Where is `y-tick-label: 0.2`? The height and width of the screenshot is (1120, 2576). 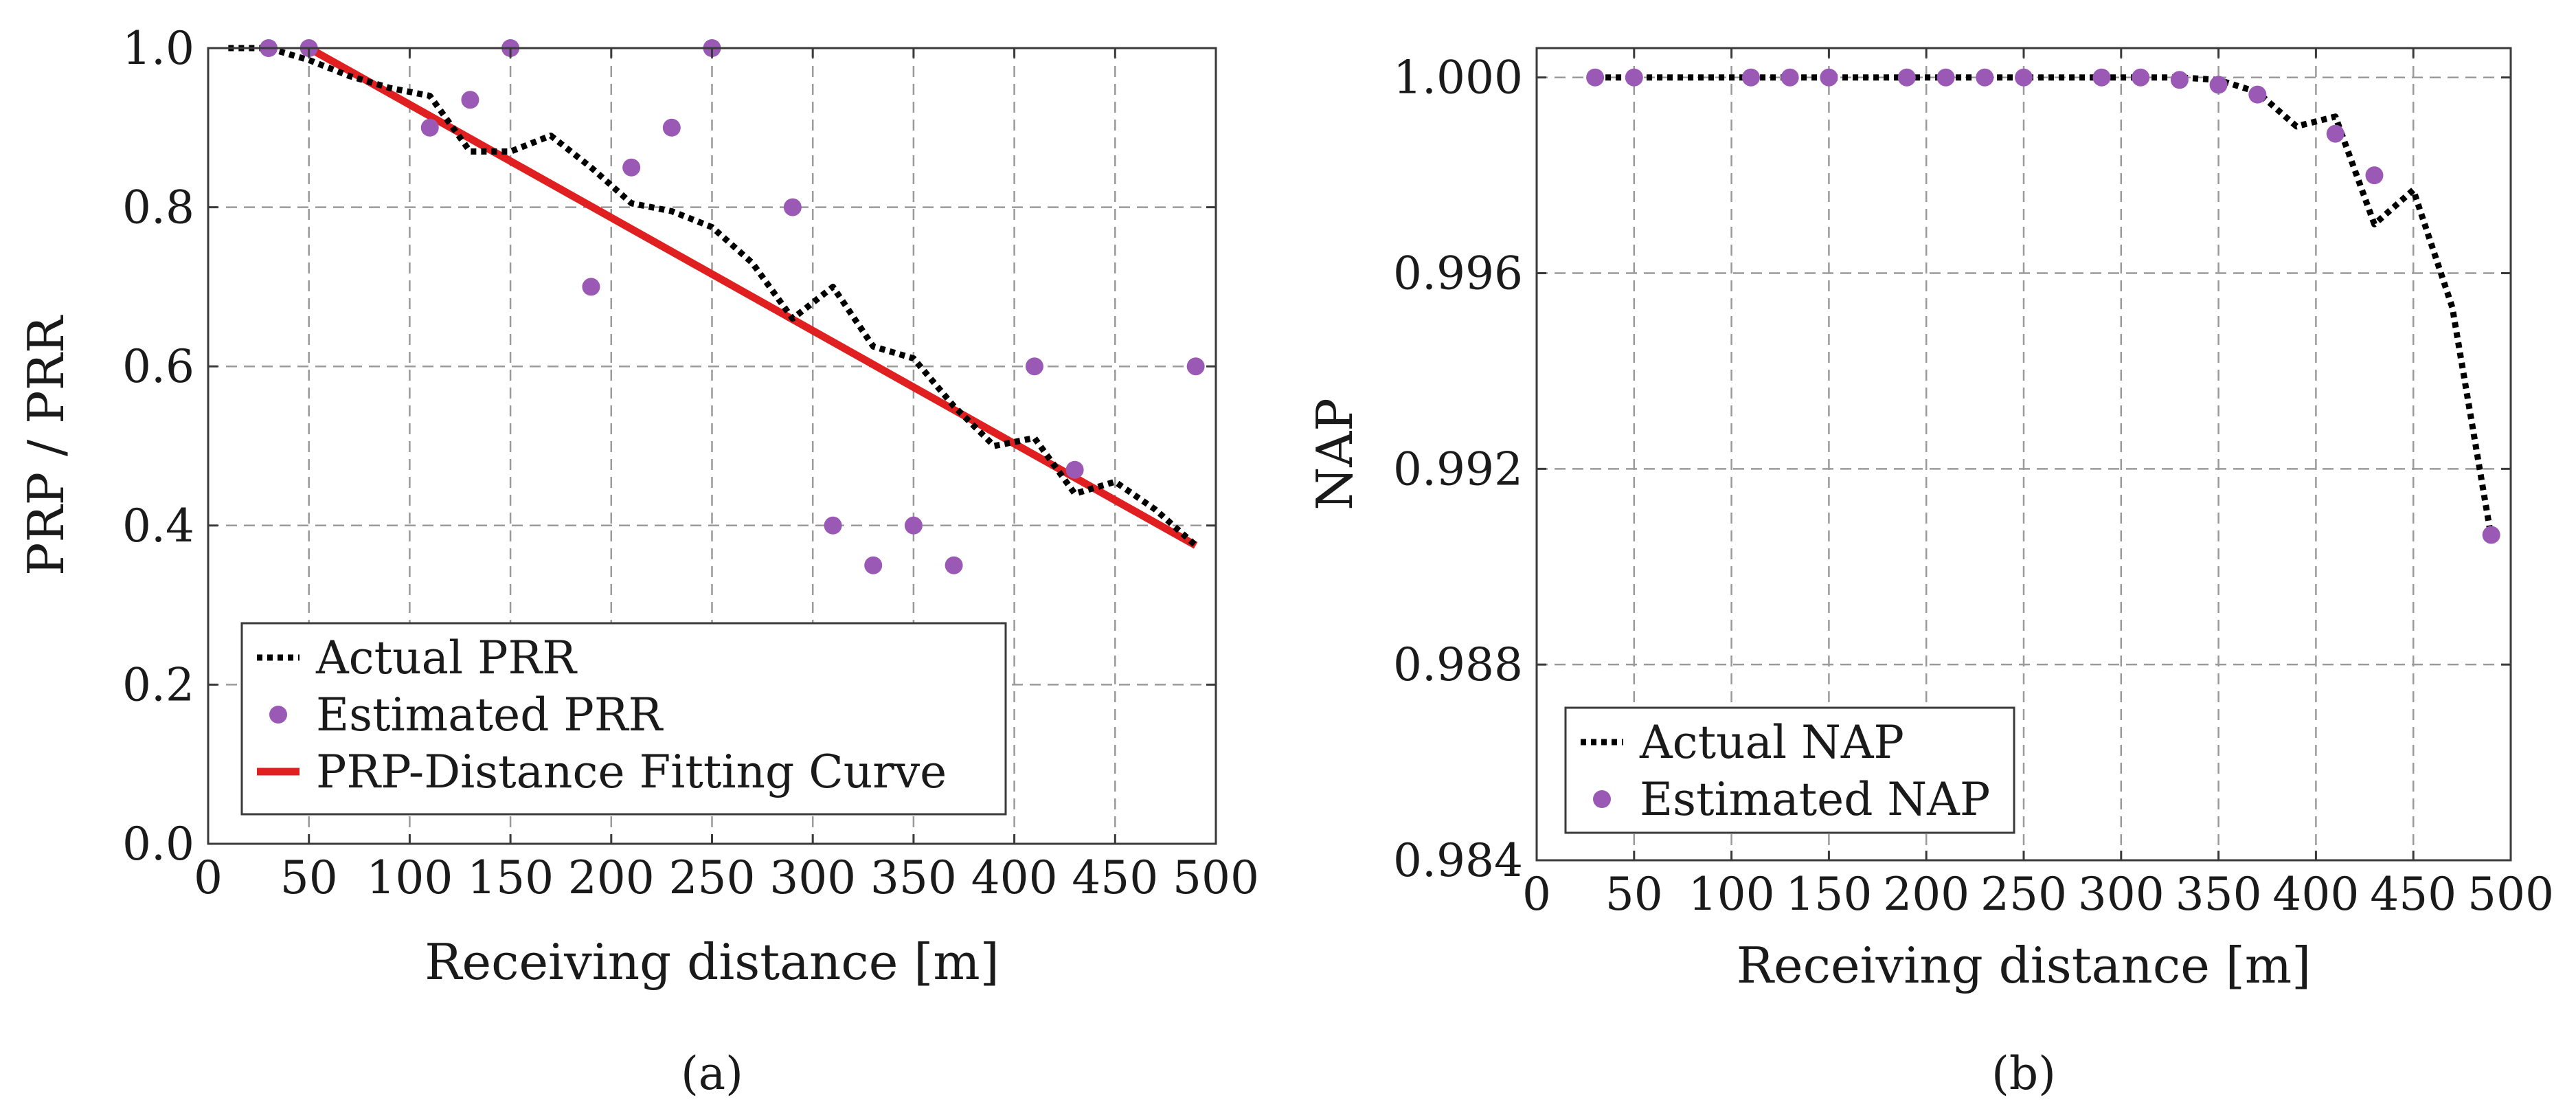 y-tick-label: 0.2 is located at coordinates (158, 684).